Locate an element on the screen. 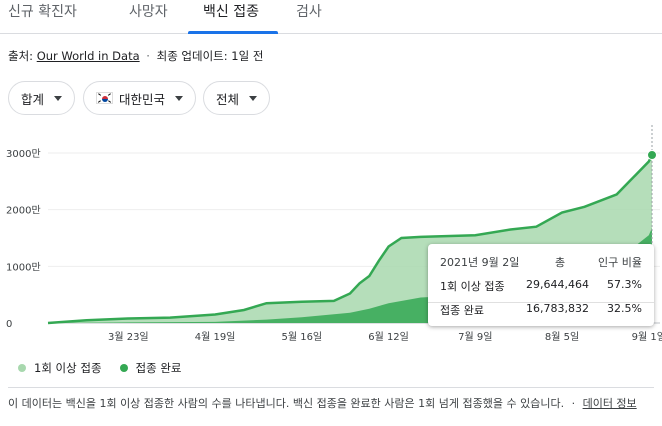  y-tick-label: 0 is located at coordinates (9, 324).